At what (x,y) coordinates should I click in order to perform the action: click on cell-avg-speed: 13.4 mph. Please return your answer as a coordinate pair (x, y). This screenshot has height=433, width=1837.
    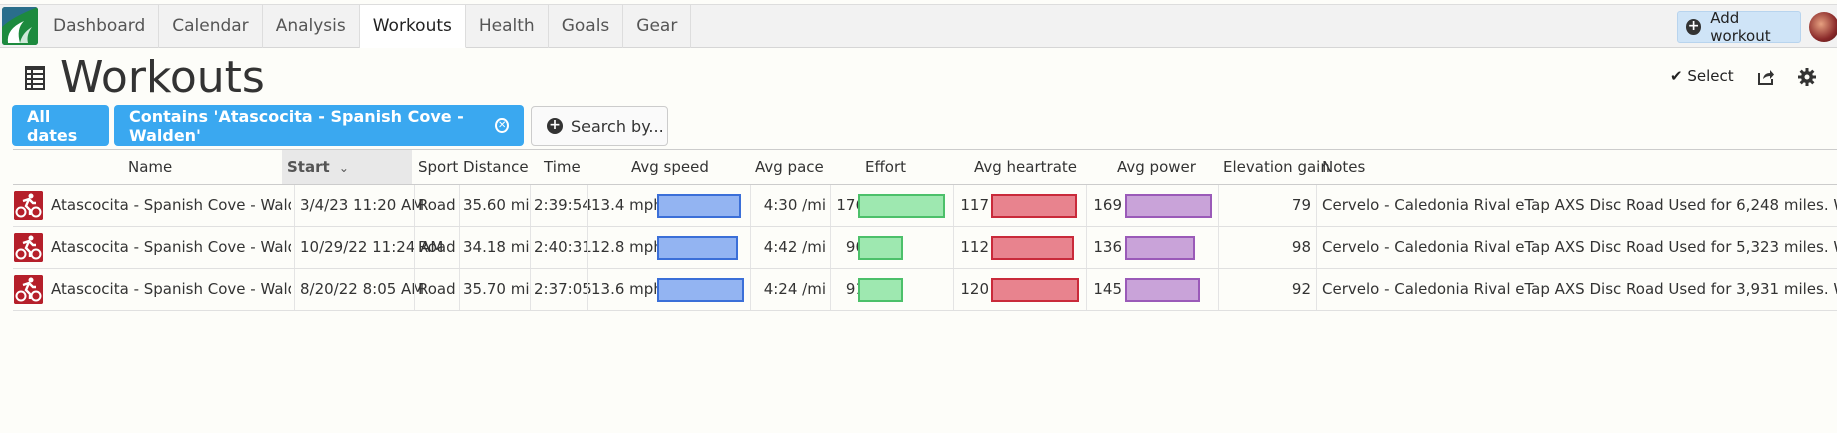
    Looking at the image, I should click on (627, 205).